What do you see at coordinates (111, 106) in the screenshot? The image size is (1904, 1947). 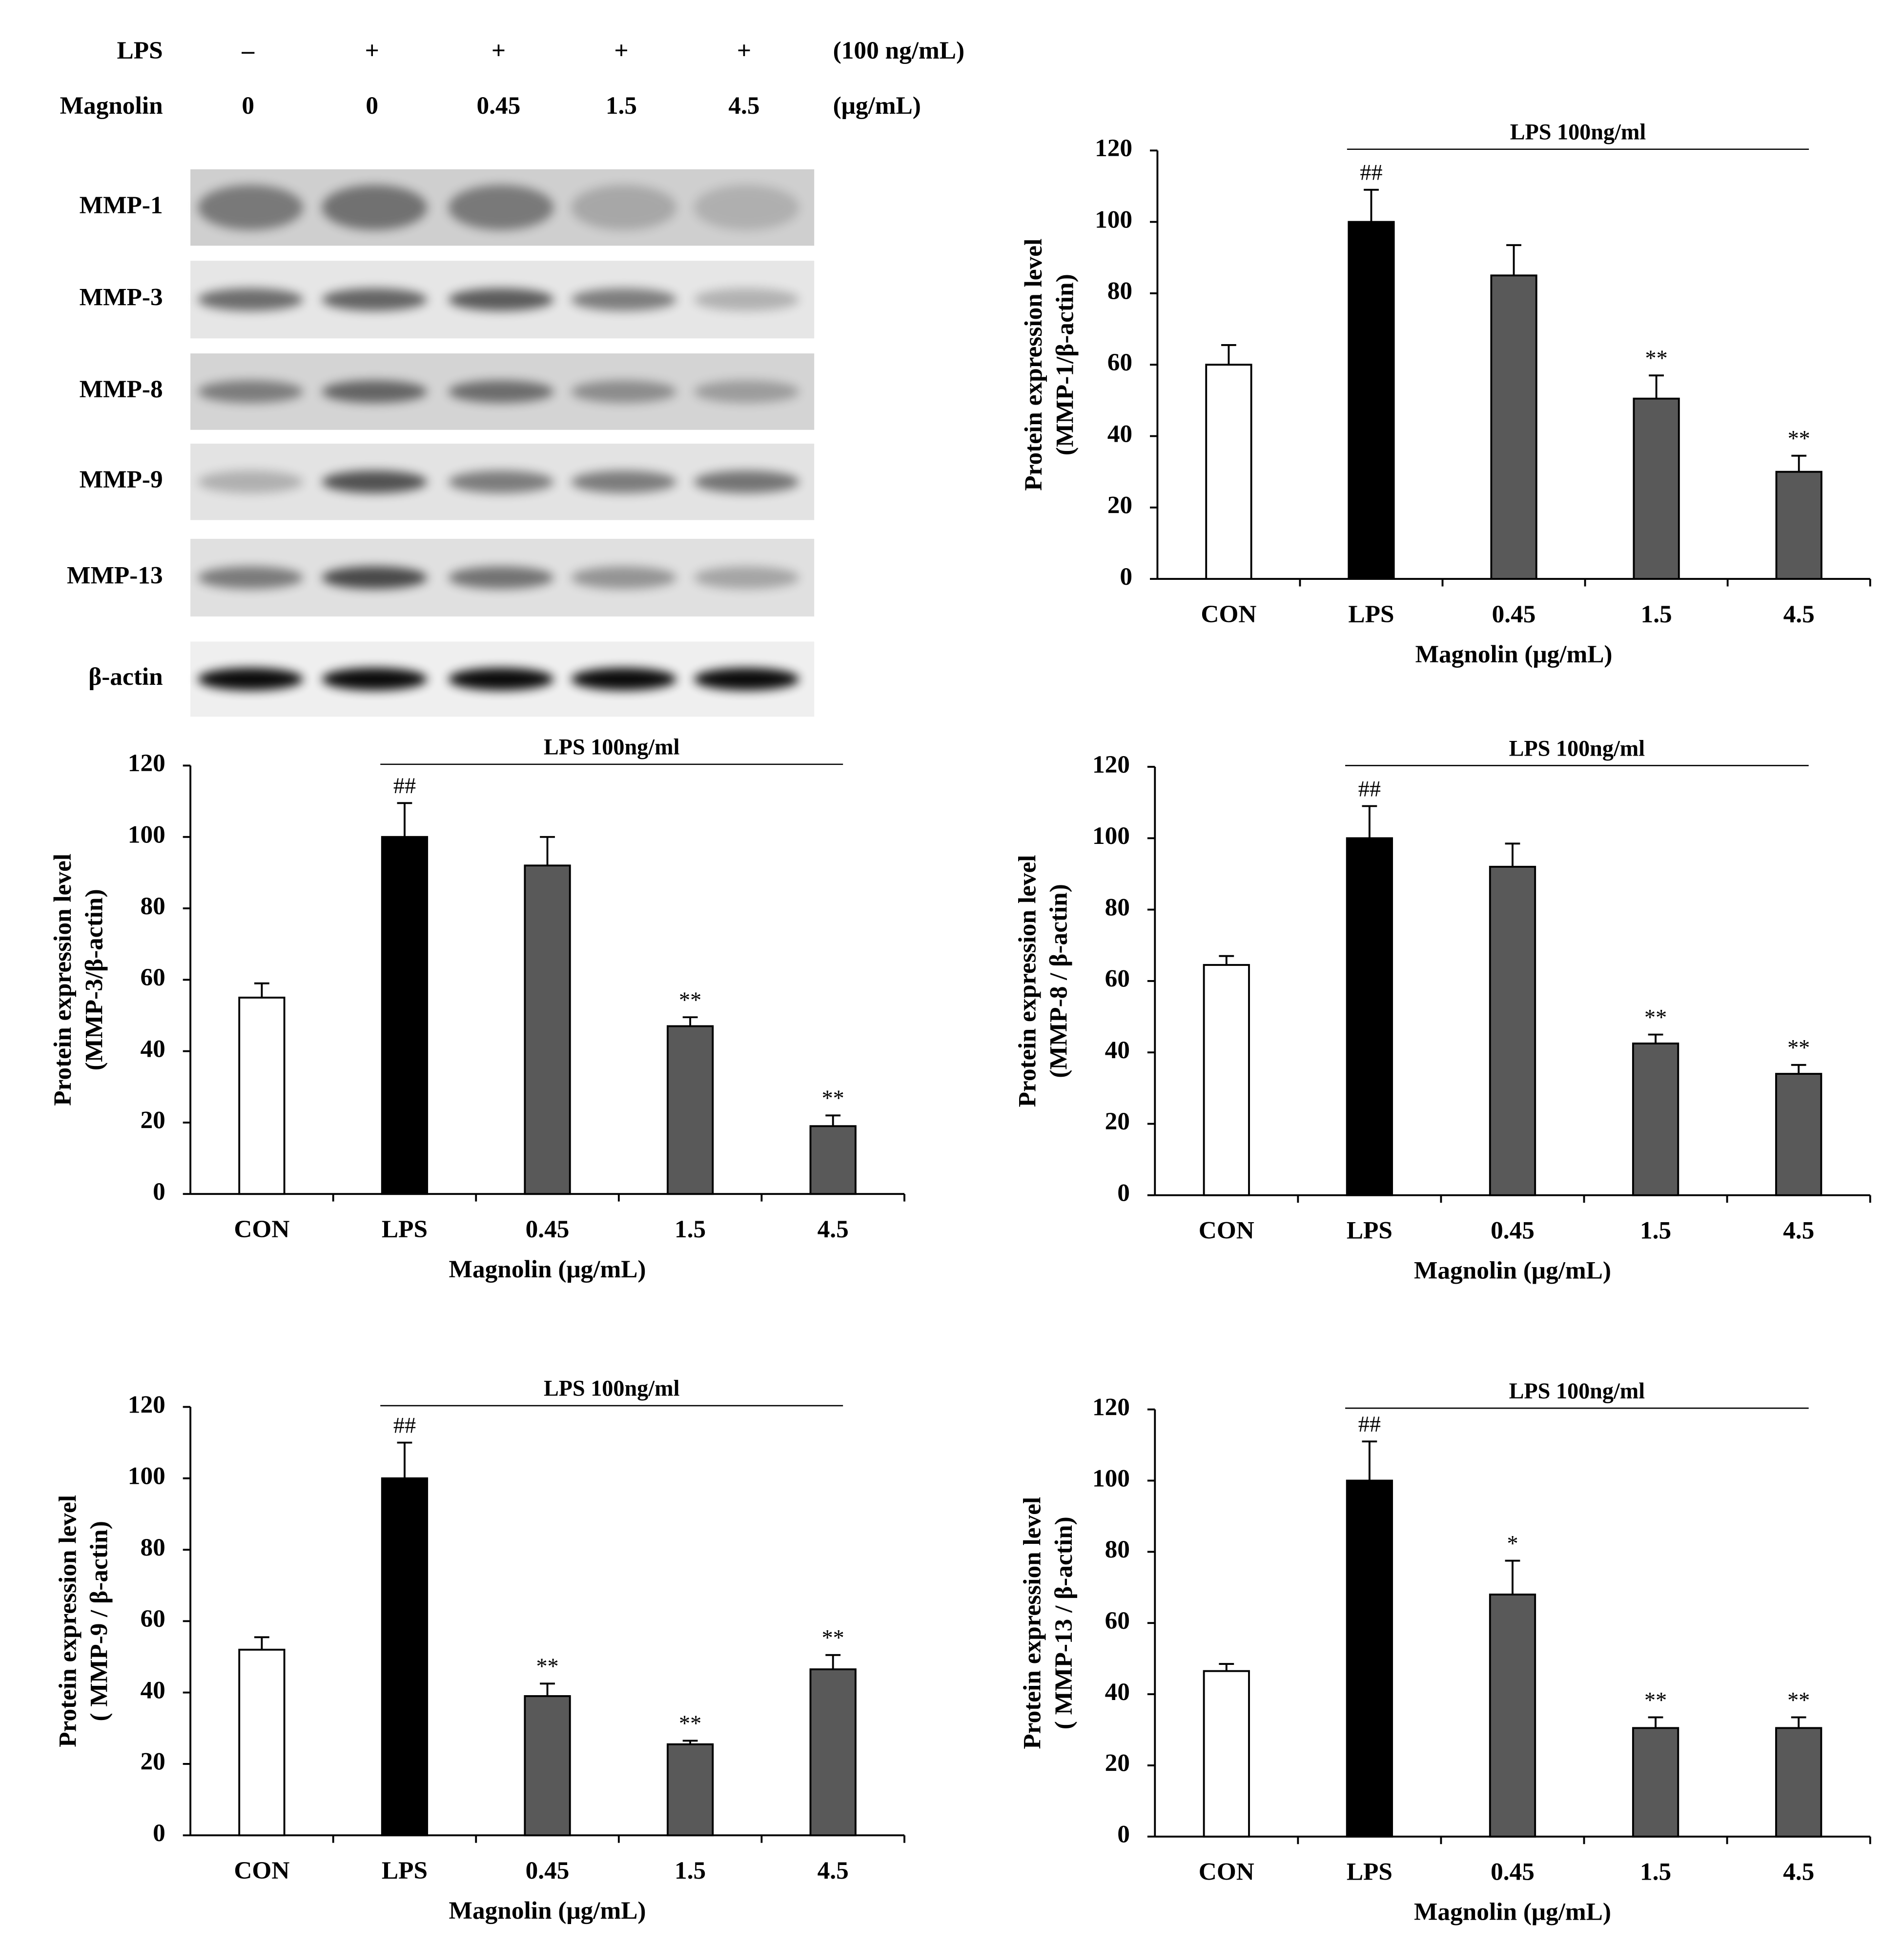 I see `treatment-label: Magnolin` at bounding box center [111, 106].